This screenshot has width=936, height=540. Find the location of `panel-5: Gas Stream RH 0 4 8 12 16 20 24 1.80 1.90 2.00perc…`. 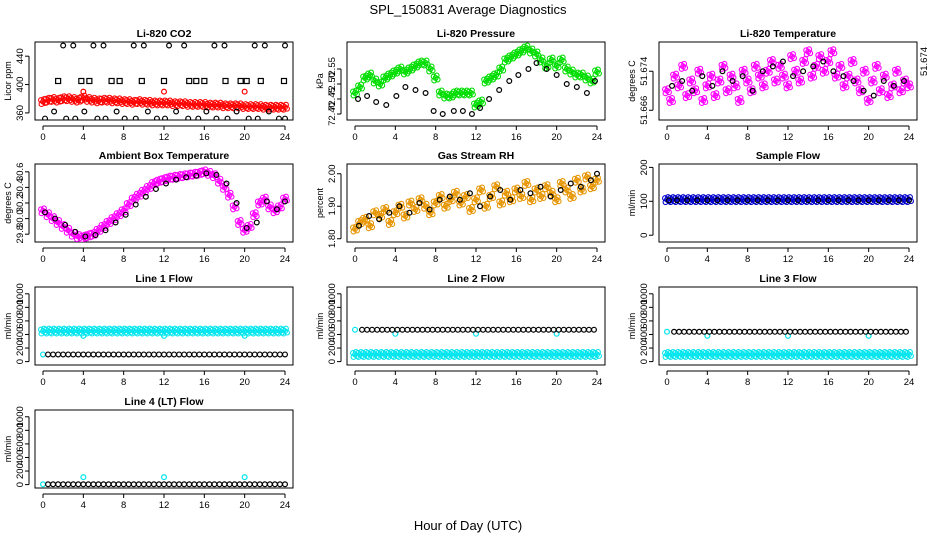

panel-5: Gas Stream RH 0 4 8 12 16 20 24 1.80 1.90 2.00perc… is located at coordinates (460, 207).